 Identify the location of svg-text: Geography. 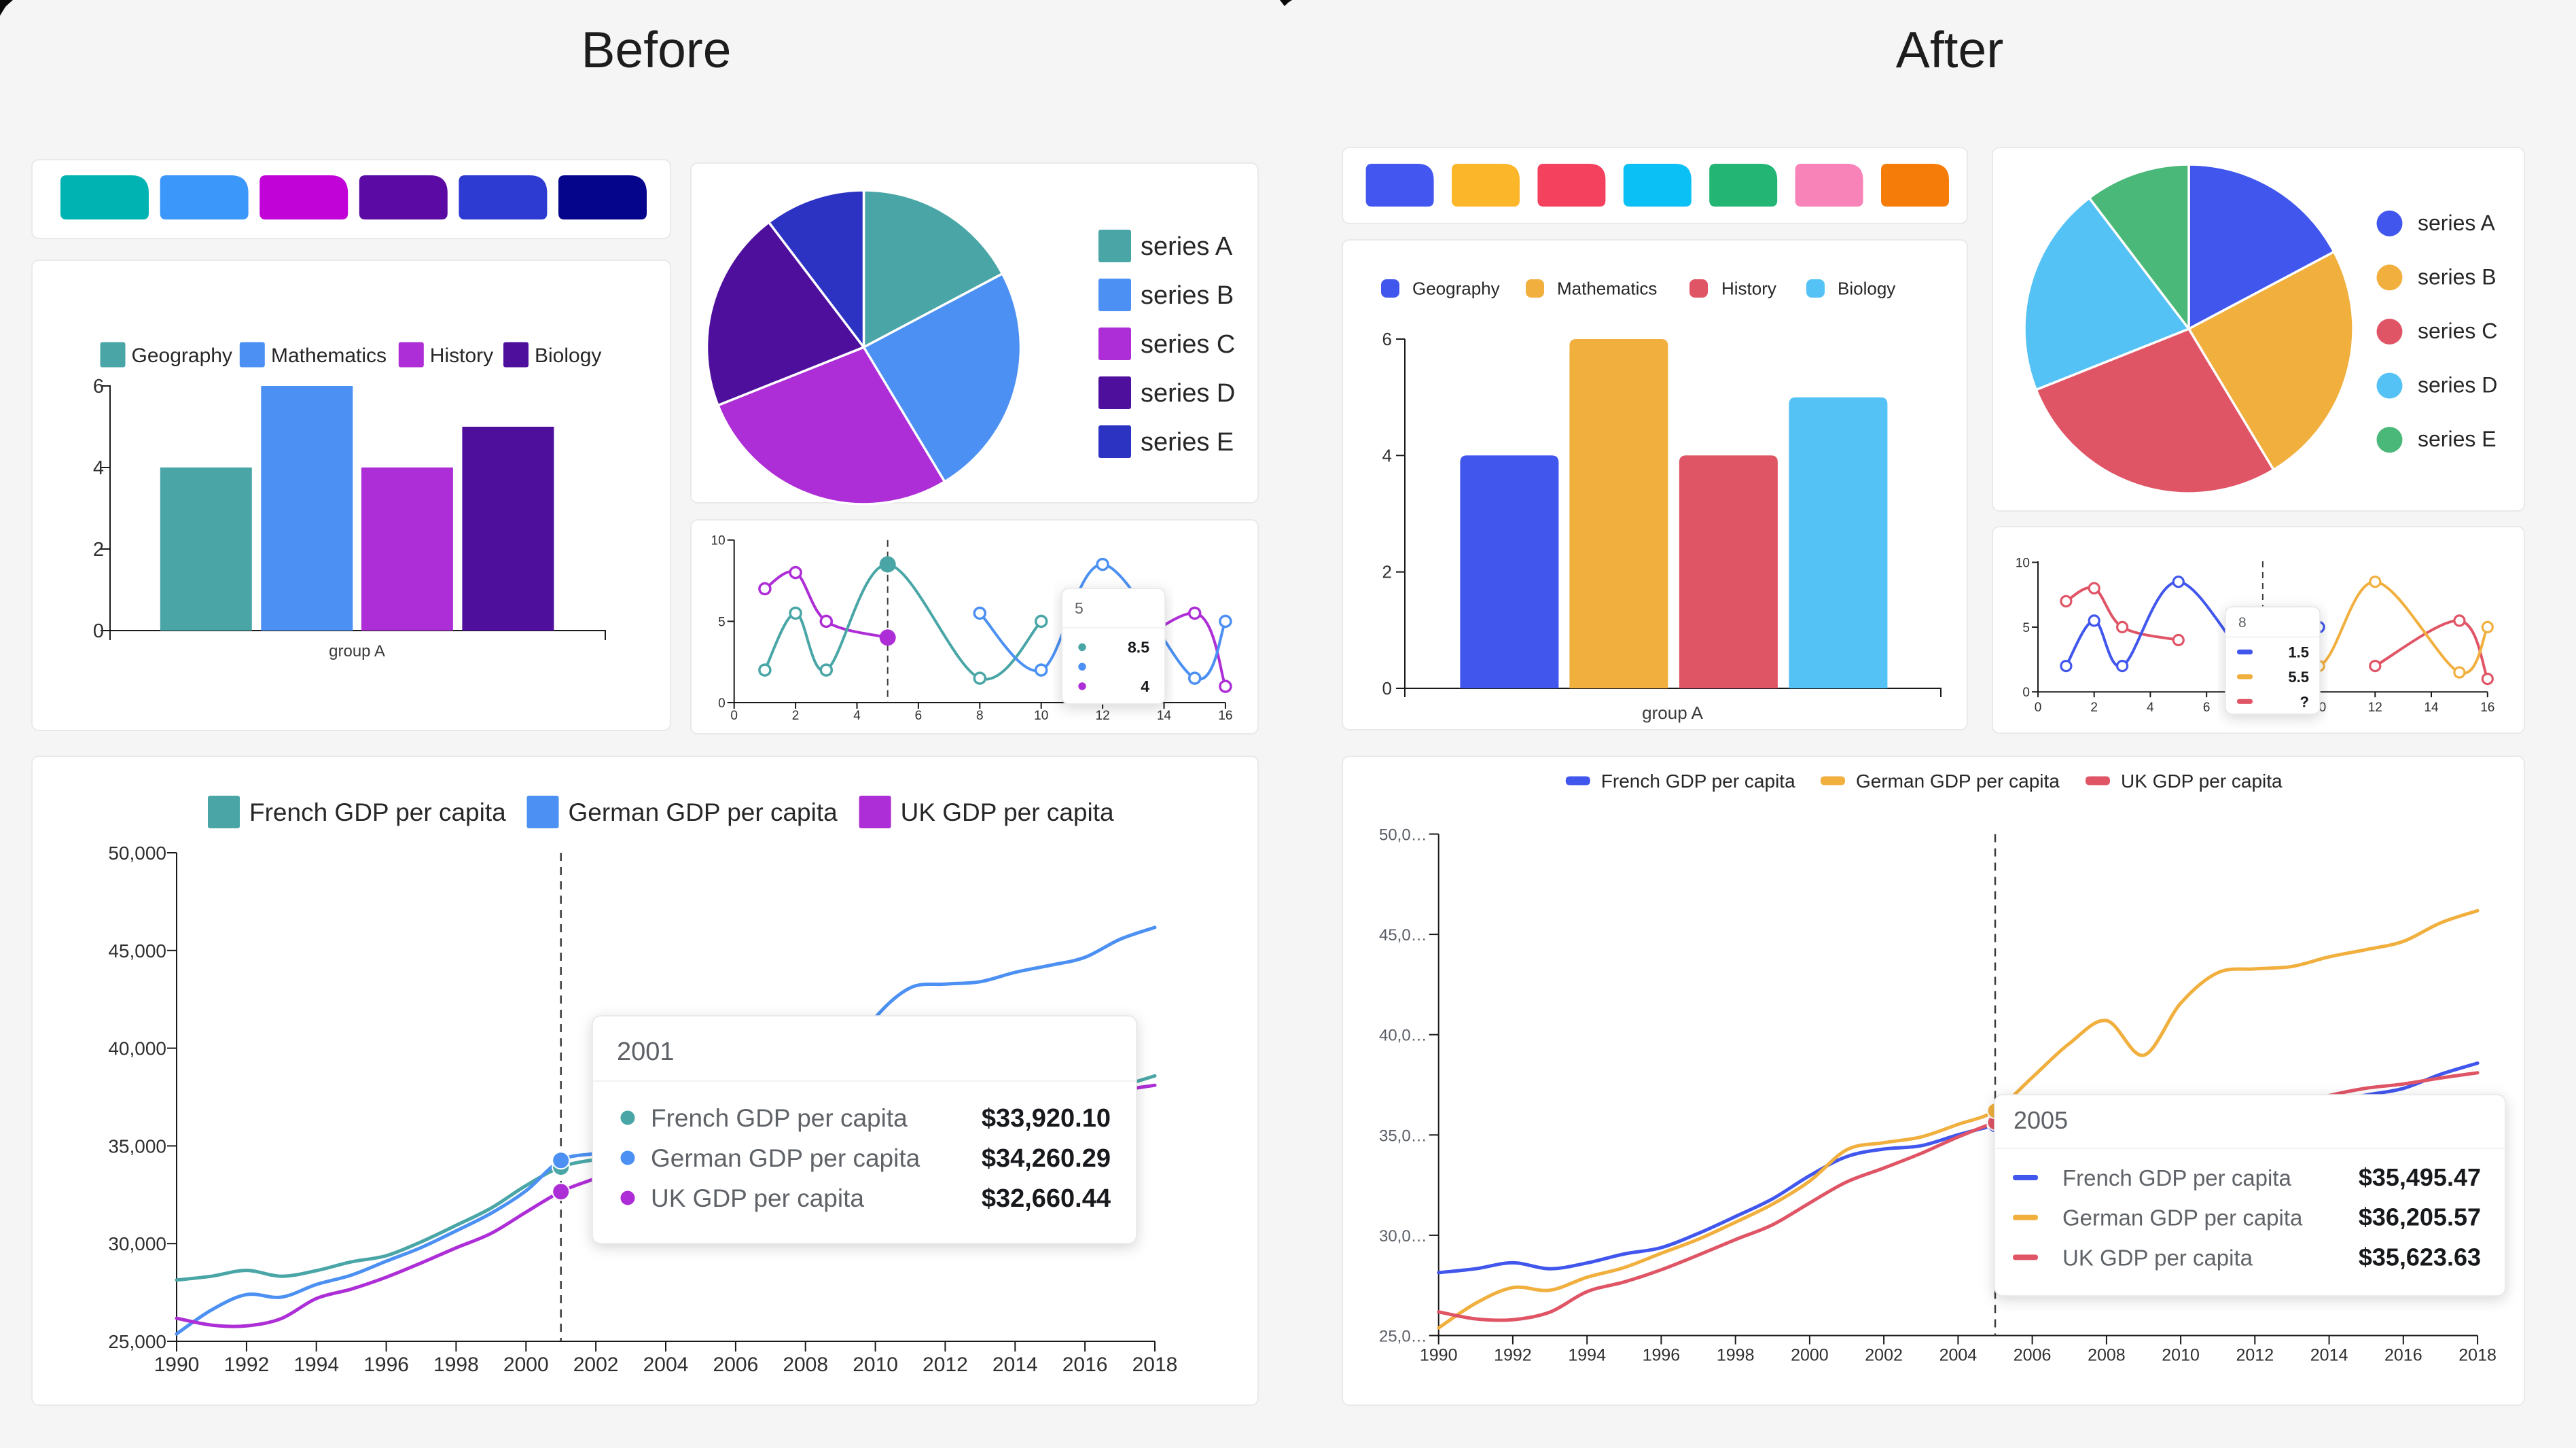
(182, 356).